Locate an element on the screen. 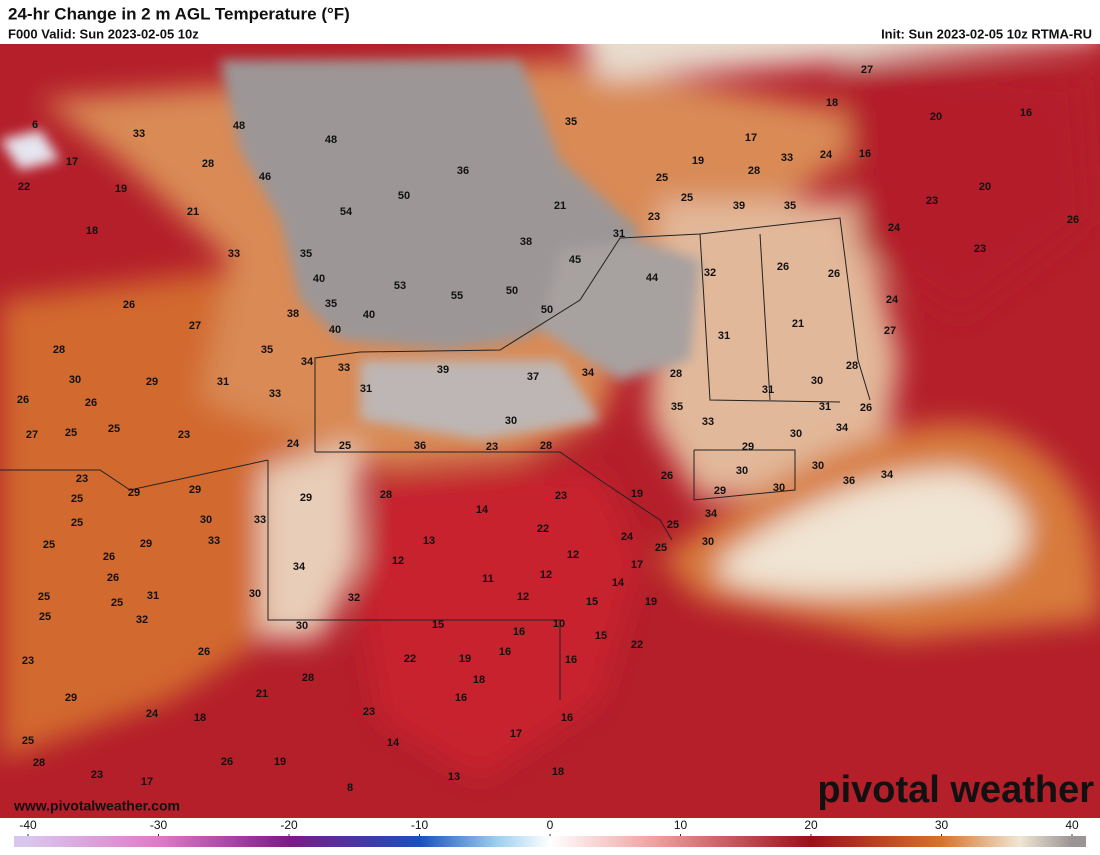 Image resolution: width=1100 pixels, height=855 pixels. map-title: 24-hr Change in 2 m AGL Temperature (°F) is located at coordinates (179, 13).